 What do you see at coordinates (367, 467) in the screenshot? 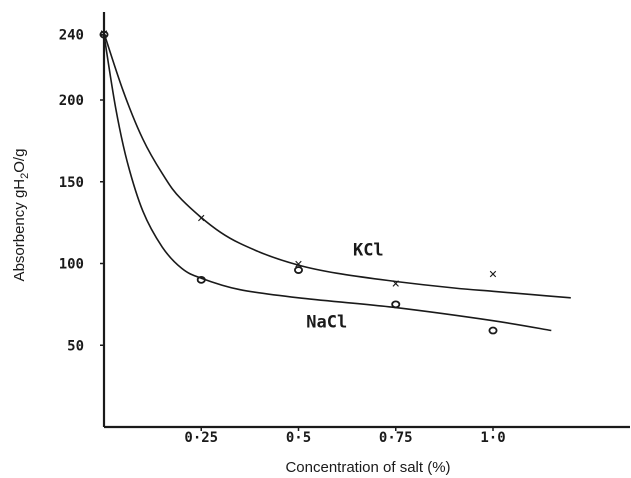
I see `x-axis-title: Concentration of salt (%)` at bounding box center [367, 467].